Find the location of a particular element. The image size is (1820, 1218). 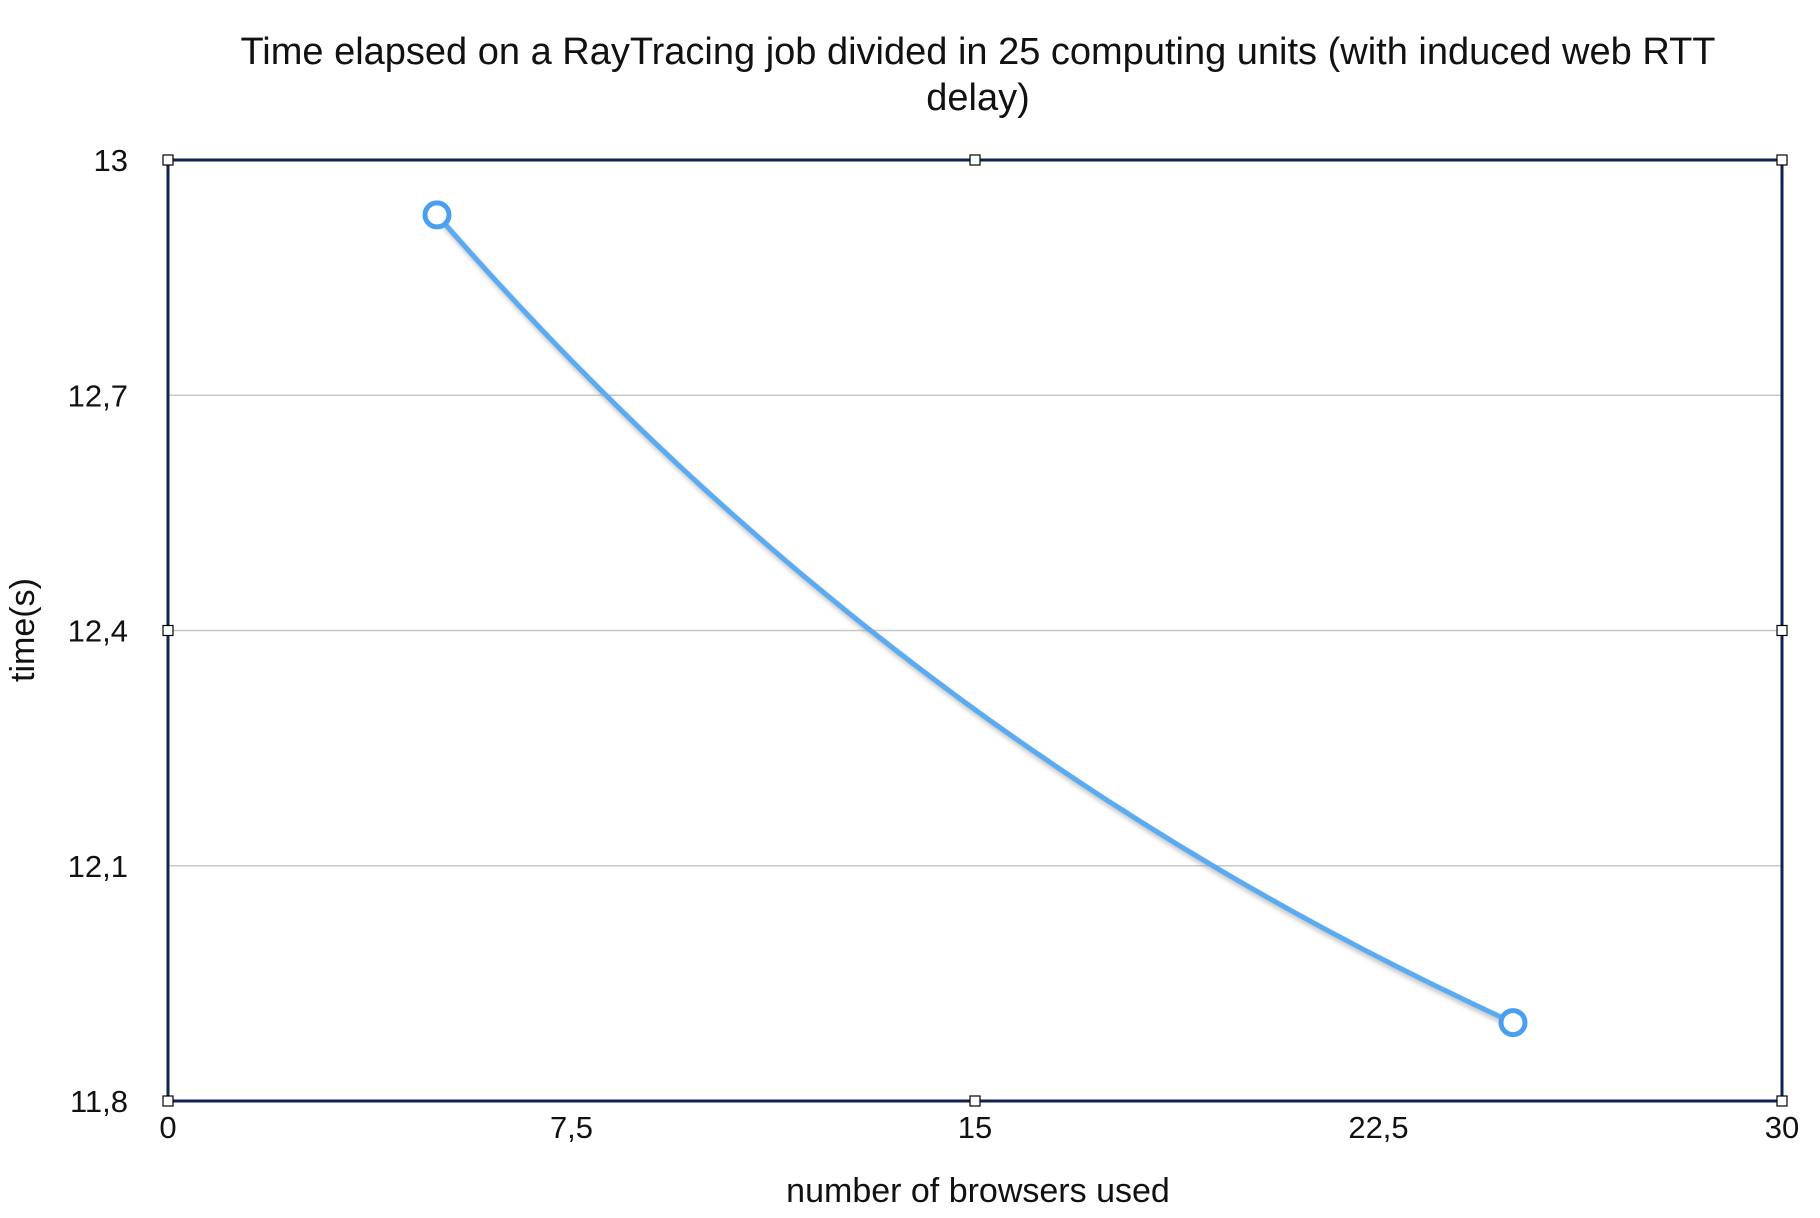

x-tick-label: 22,5 is located at coordinates (1378, 1127).